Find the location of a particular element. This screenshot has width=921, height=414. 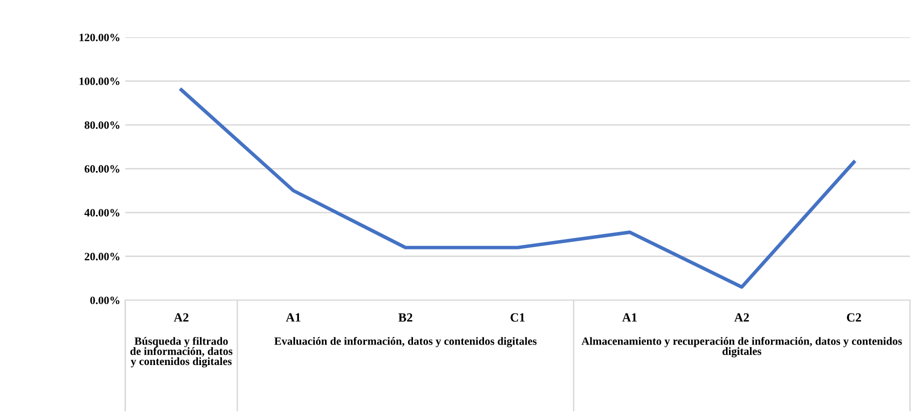

y-tick-label: 80.00% is located at coordinates (102, 125).